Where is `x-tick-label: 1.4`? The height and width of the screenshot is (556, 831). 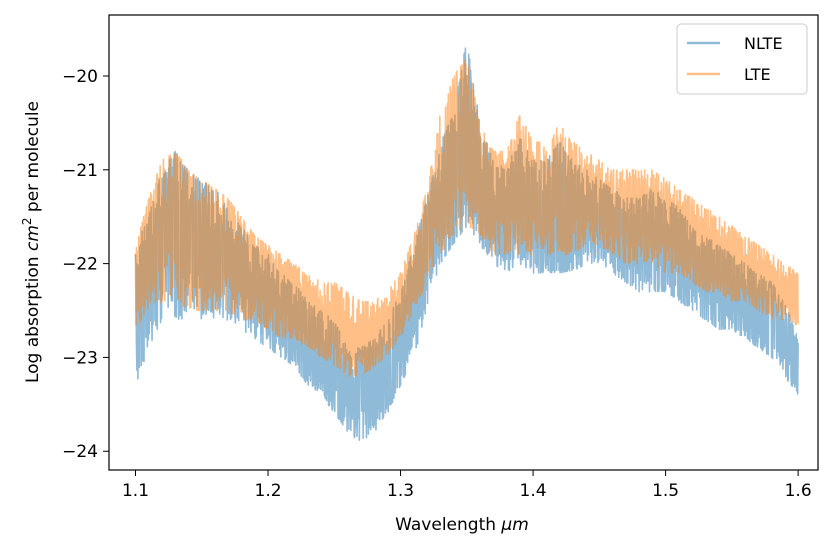 x-tick-label: 1.4 is located at coordinates (533, 491).